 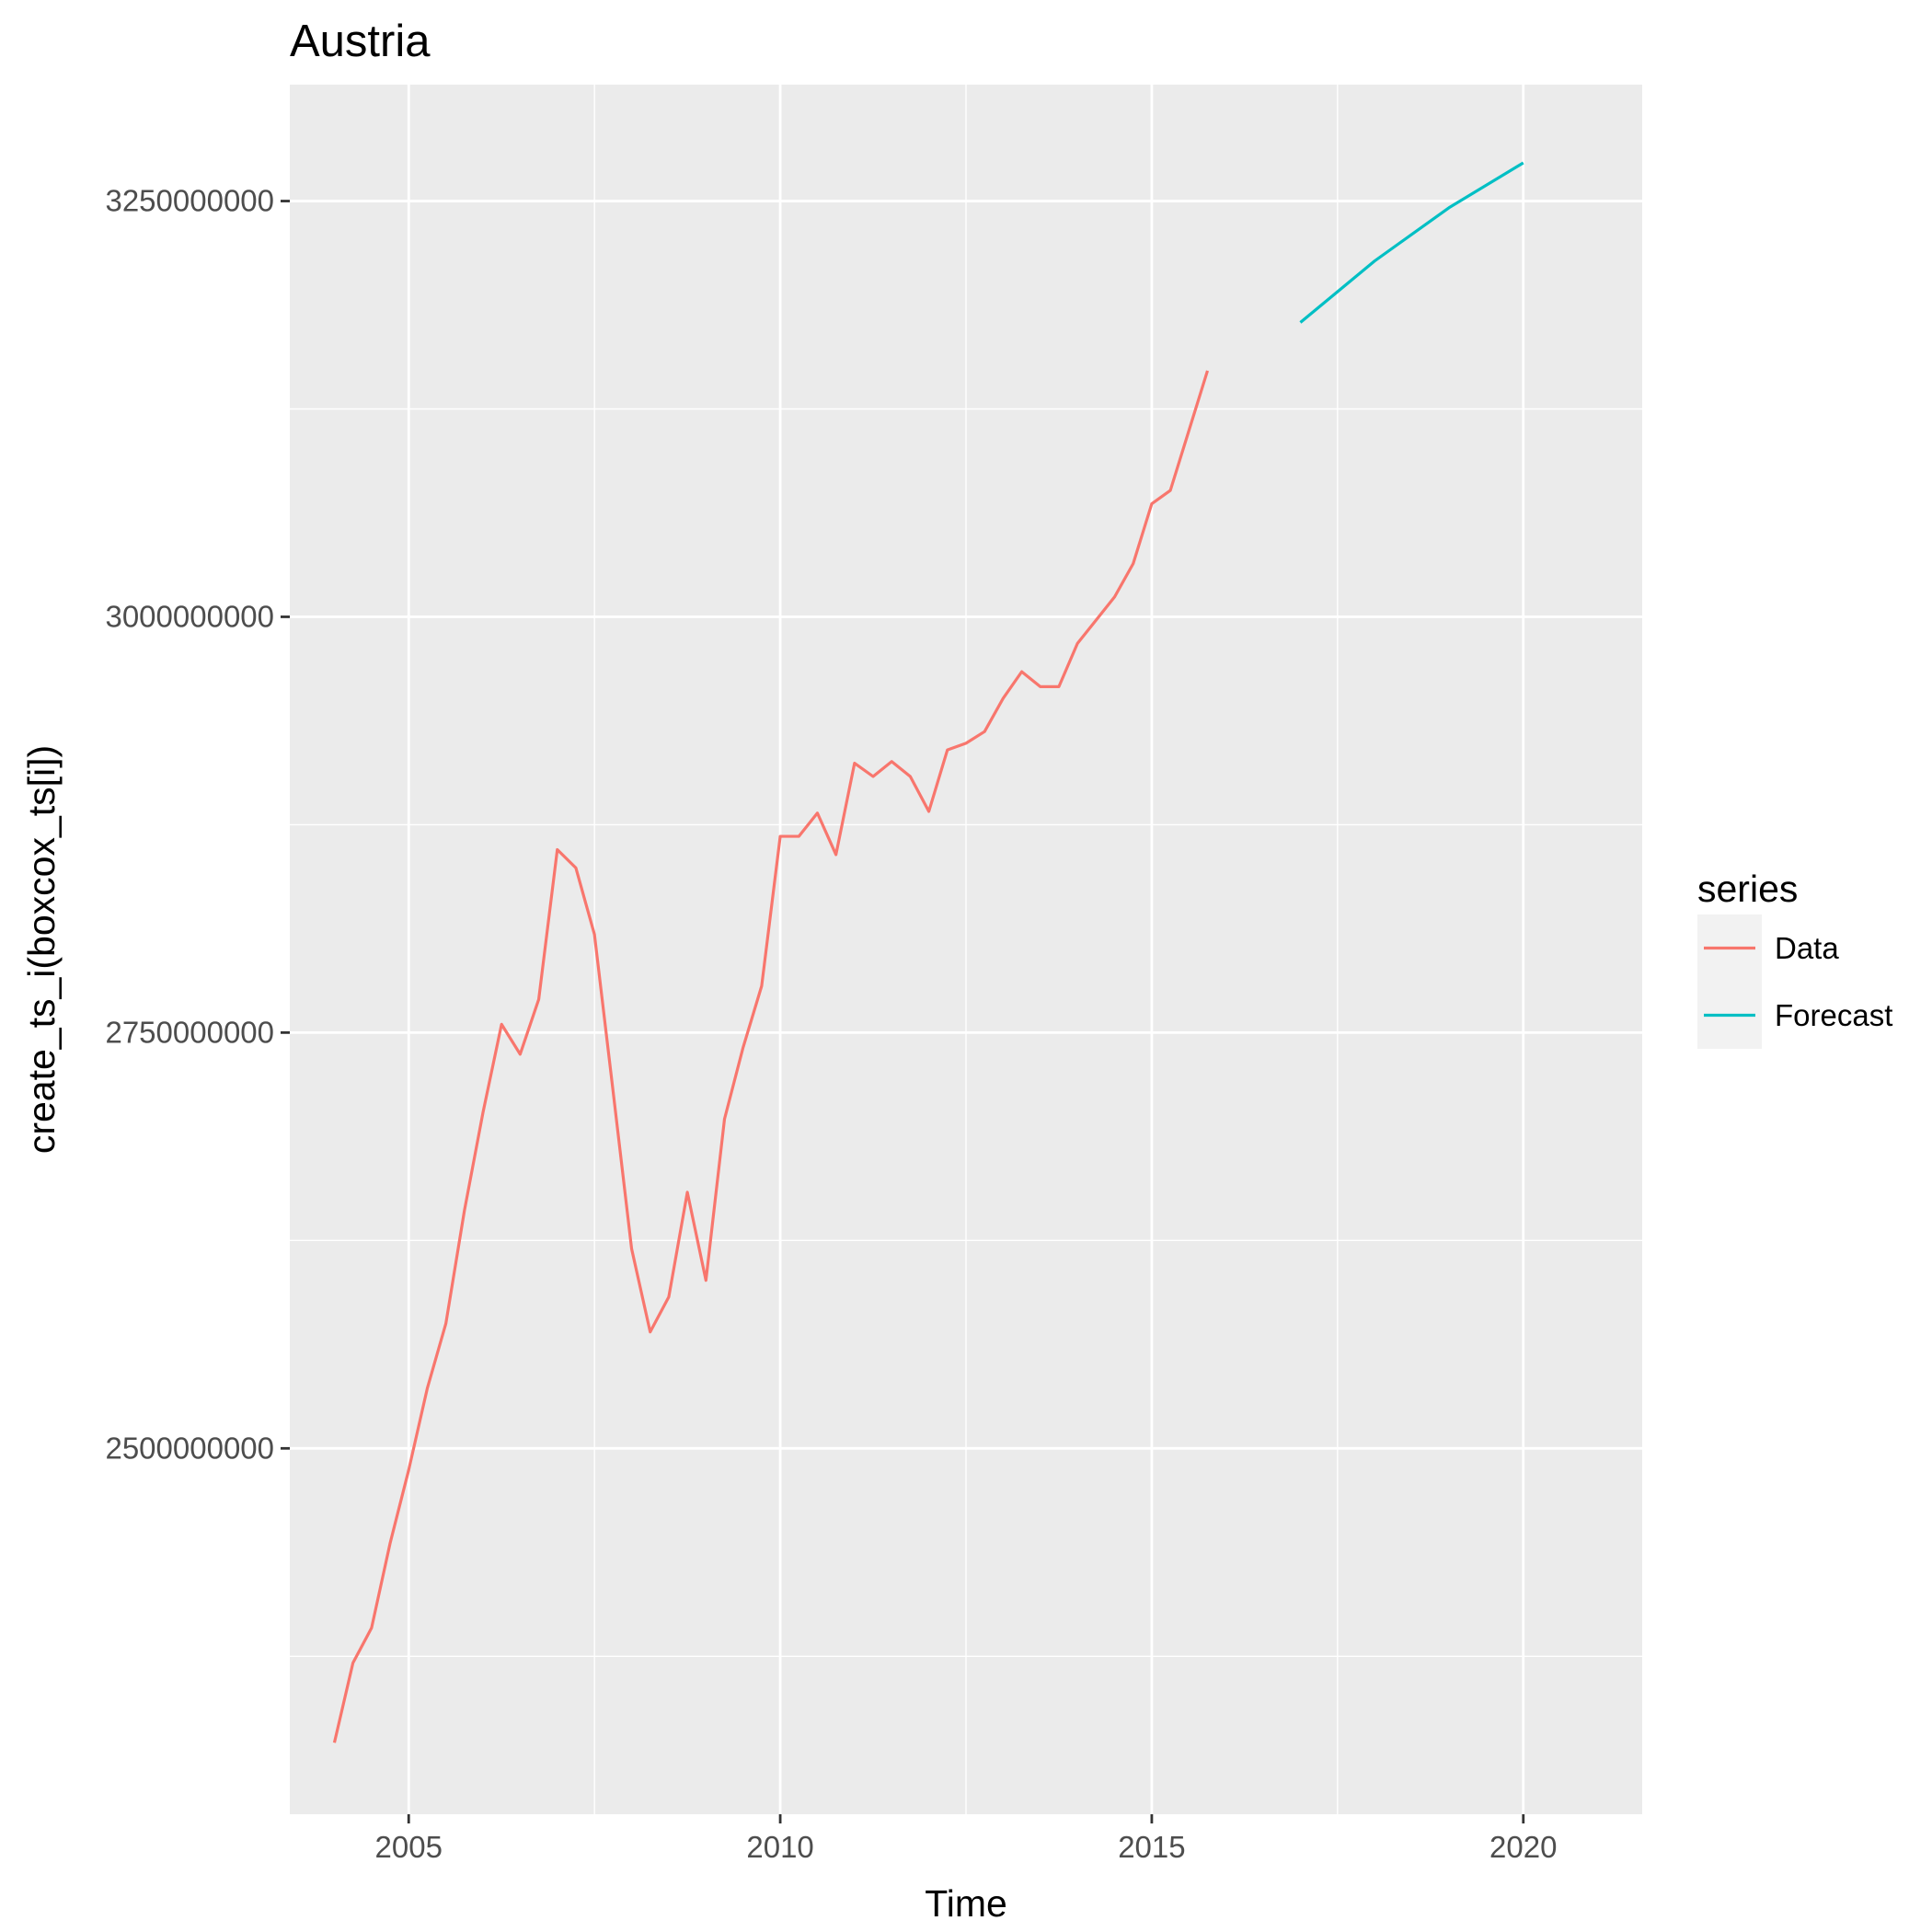 I want to click on y-tick-label: 2500000000, so click(x=189, y=1448).